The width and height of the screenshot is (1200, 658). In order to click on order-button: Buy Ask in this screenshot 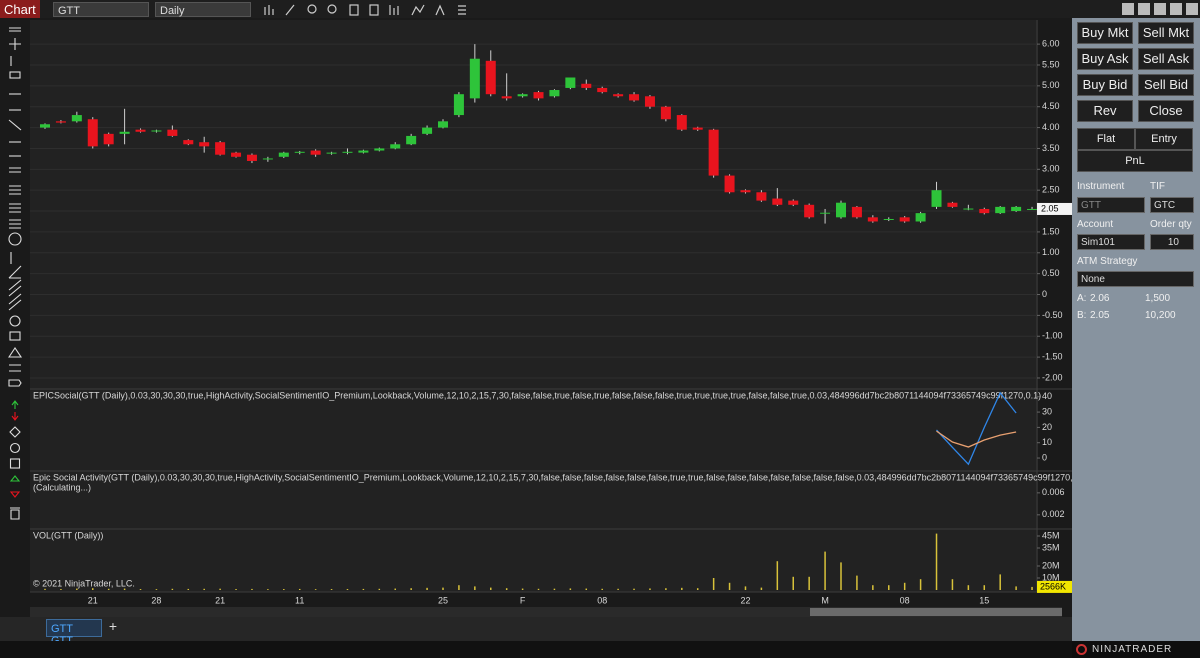, I will do `click(1105, 59)`.